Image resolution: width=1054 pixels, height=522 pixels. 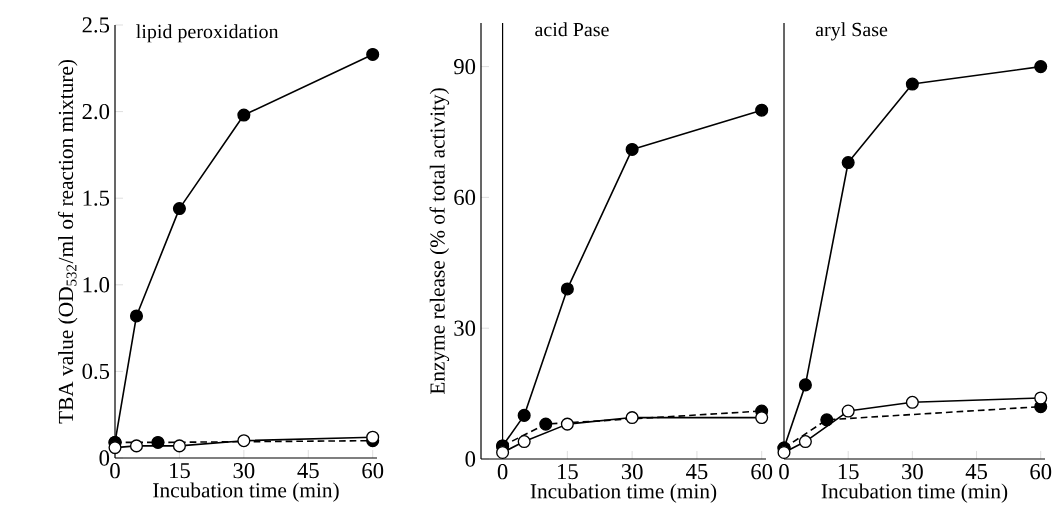 I want to click on y-axis-title: Enzyme release (% of total activity), so click(x=439, y=241).